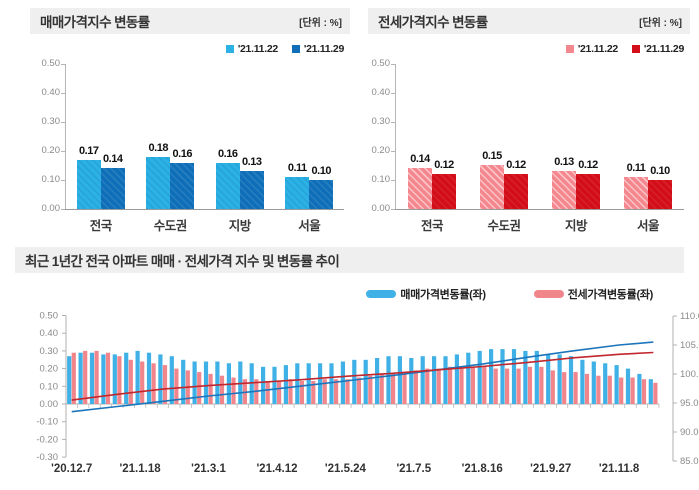 Image resolution: width=699 pixels, height=490 pixels. What do you see at coordinates (432, 226) in the screenshot?
I see `category-label: 전국` at bounding box center [432, 226].